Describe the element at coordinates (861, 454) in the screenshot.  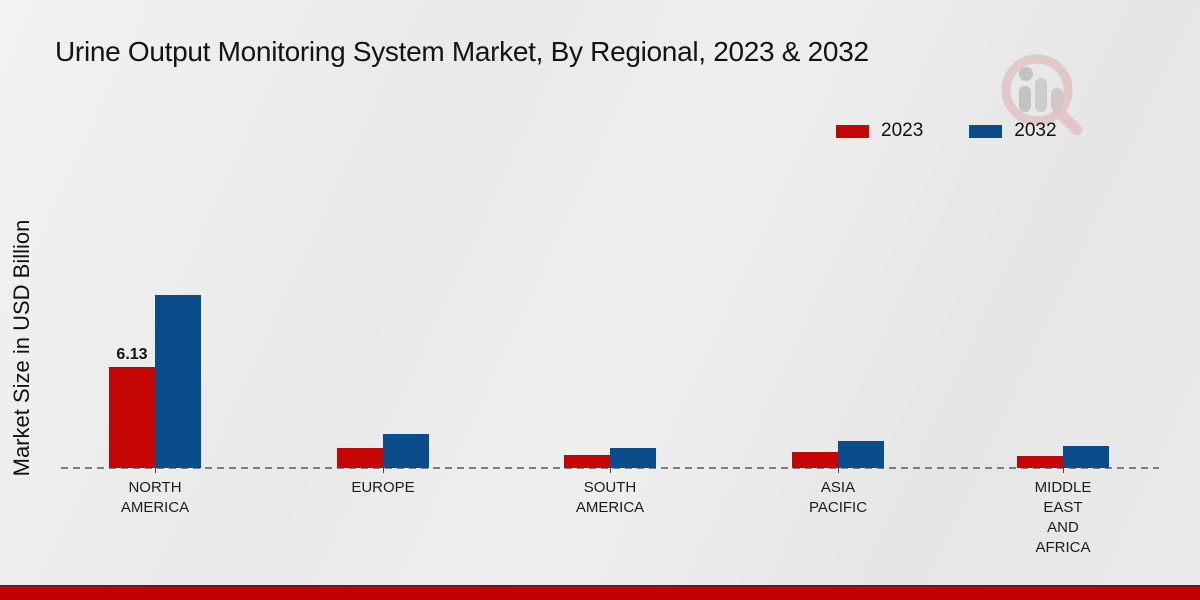
I see `bar-2032-asia-pacific` at that location.